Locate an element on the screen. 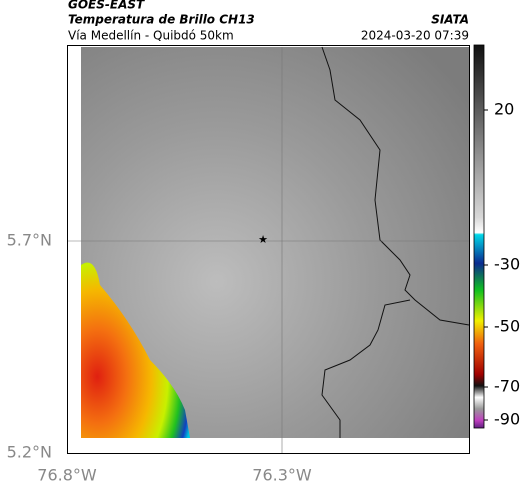 This screenshot has width=526, height=495. colorbar is located at coordinates (479, 236).